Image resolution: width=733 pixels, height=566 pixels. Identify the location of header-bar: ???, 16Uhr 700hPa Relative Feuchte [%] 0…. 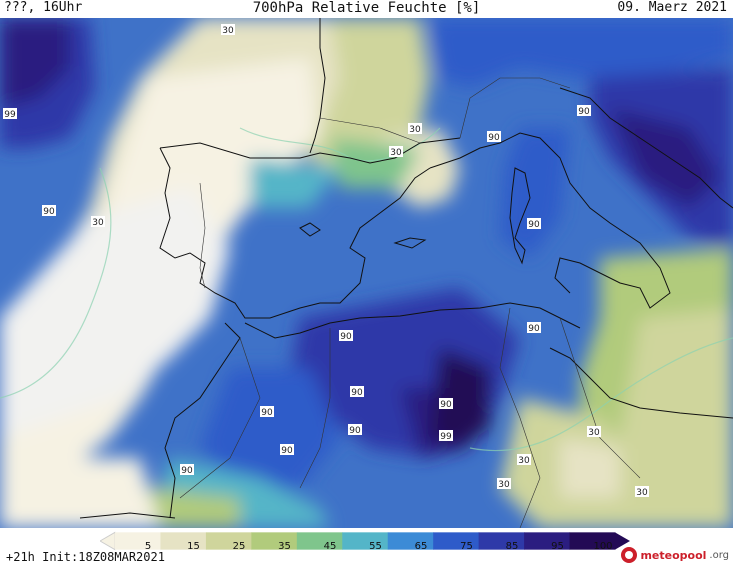
(366, 9).